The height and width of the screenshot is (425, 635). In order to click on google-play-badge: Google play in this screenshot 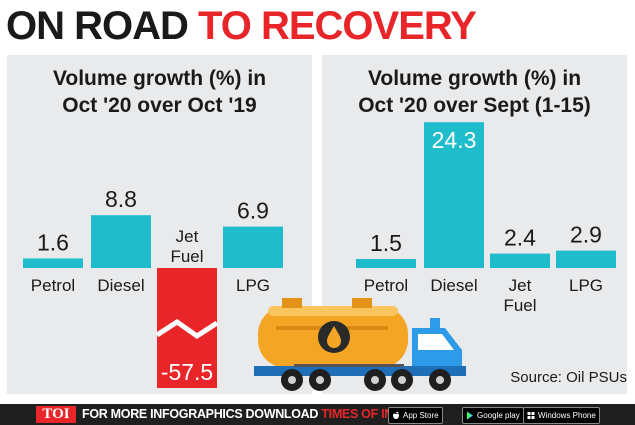, I will do `click(493, 415)`.